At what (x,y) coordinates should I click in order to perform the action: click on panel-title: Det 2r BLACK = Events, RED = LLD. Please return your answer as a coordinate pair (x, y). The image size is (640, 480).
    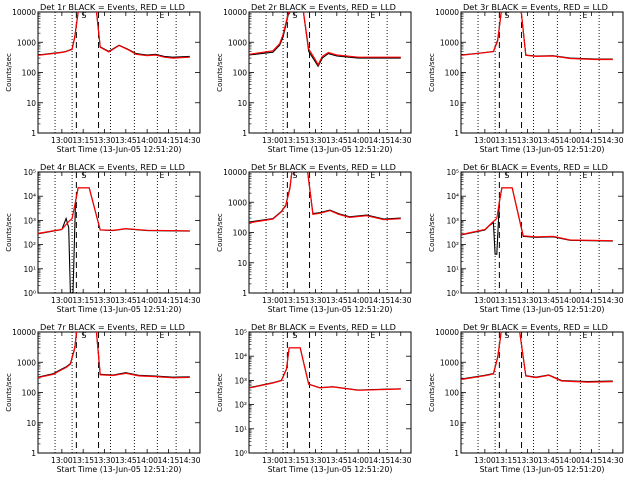
    Looking at the image, I should click on (323, 7).